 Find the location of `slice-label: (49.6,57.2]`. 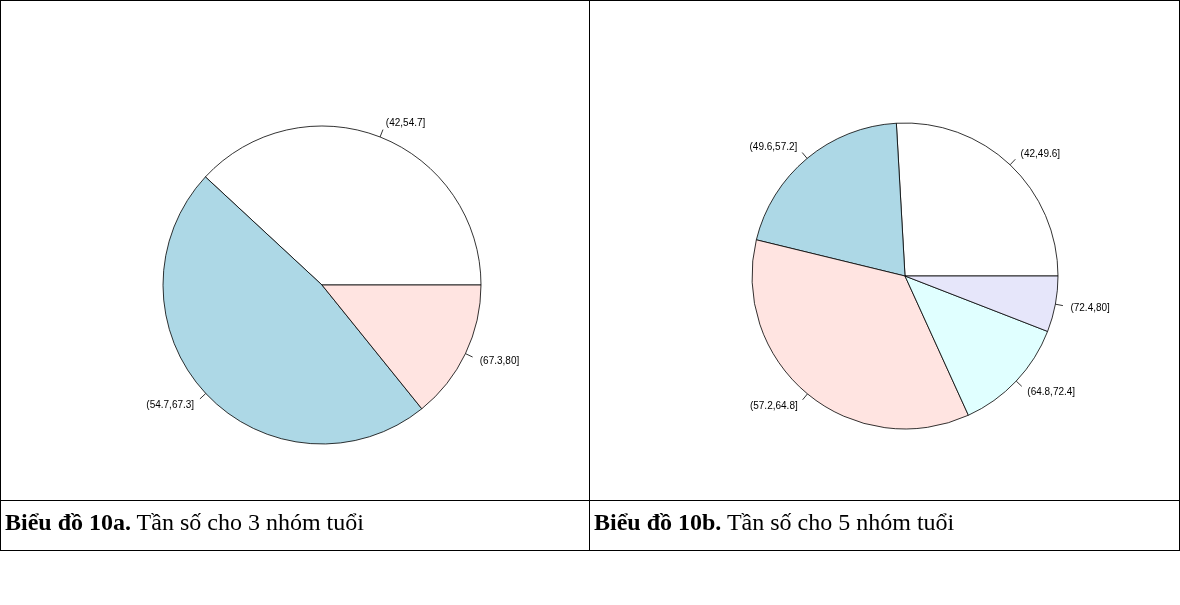

slice-label: (49.6,57.2] is located at coordinates (773, 147).